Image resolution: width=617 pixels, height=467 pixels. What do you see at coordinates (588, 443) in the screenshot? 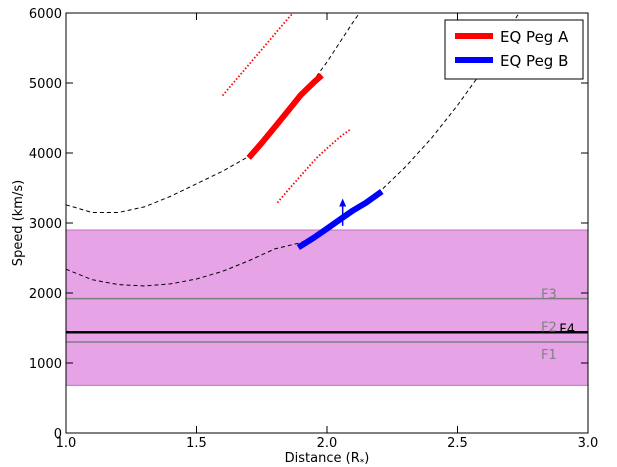
I see `x-tick-label: 3.0` at bounding box center [588, 443].